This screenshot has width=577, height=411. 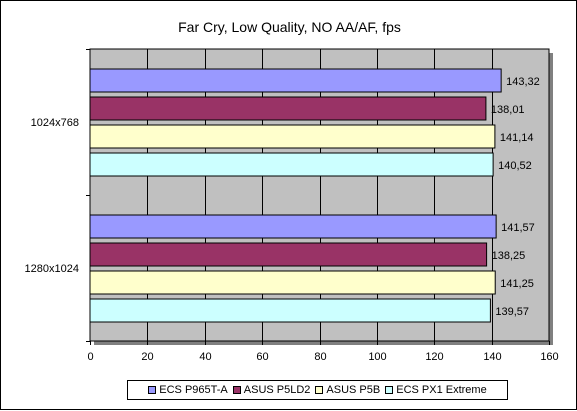 I want to click on data-label: 143,32, so click(x=523, y=82).